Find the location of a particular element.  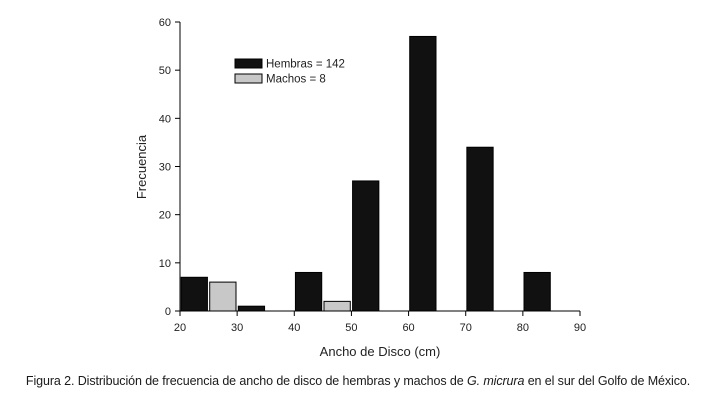

x-axis-title: Ancho de Disco (cm) is located at coordinates (380, 351).